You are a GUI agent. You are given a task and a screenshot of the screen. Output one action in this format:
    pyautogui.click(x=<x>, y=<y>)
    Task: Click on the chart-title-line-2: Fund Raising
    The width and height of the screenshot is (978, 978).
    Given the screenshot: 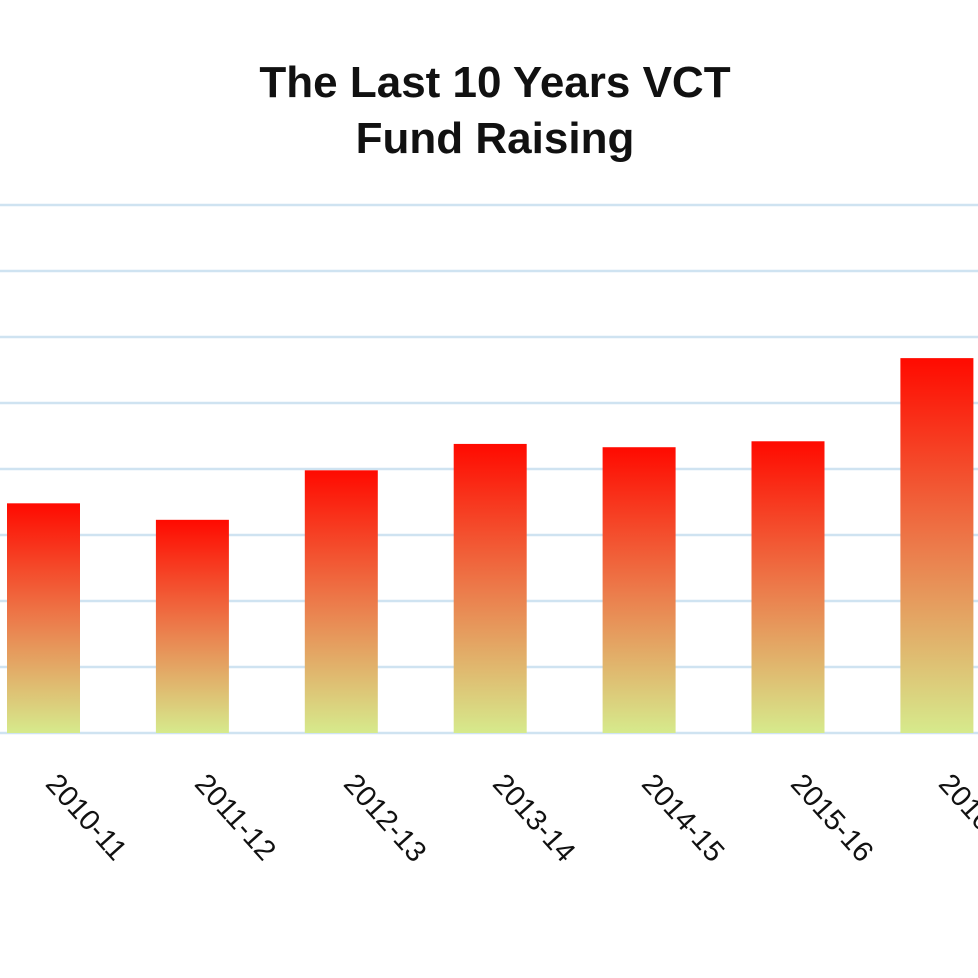 What is the action you would take?
    pyautogui.click(x=495, y=138)
    